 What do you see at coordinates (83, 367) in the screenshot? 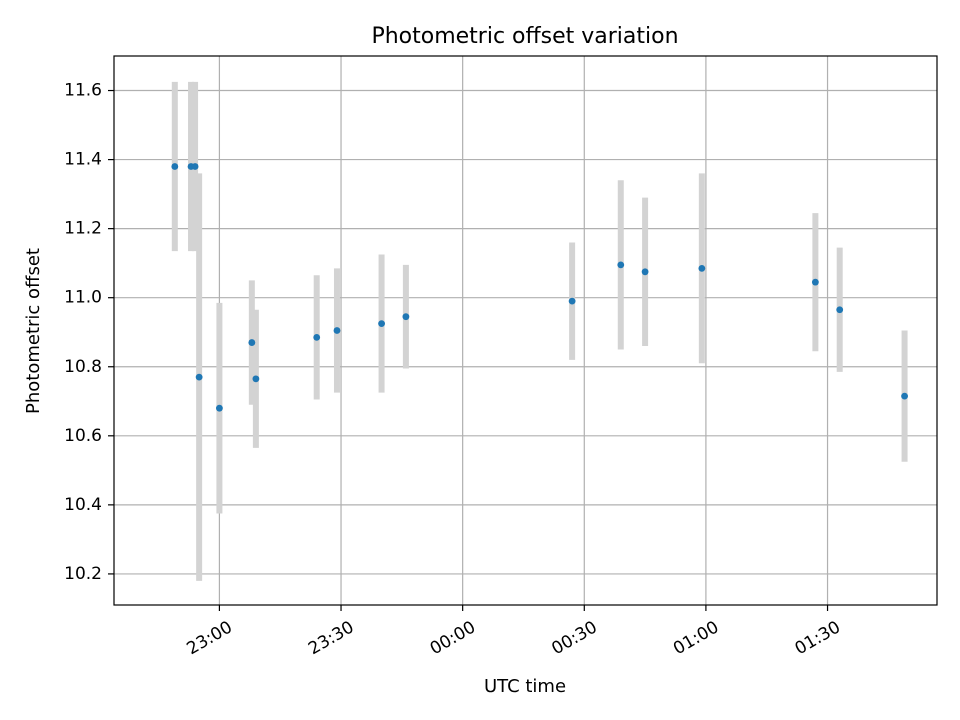
I see `y-tick-label: 10.8` at bounding box center [83, 367].